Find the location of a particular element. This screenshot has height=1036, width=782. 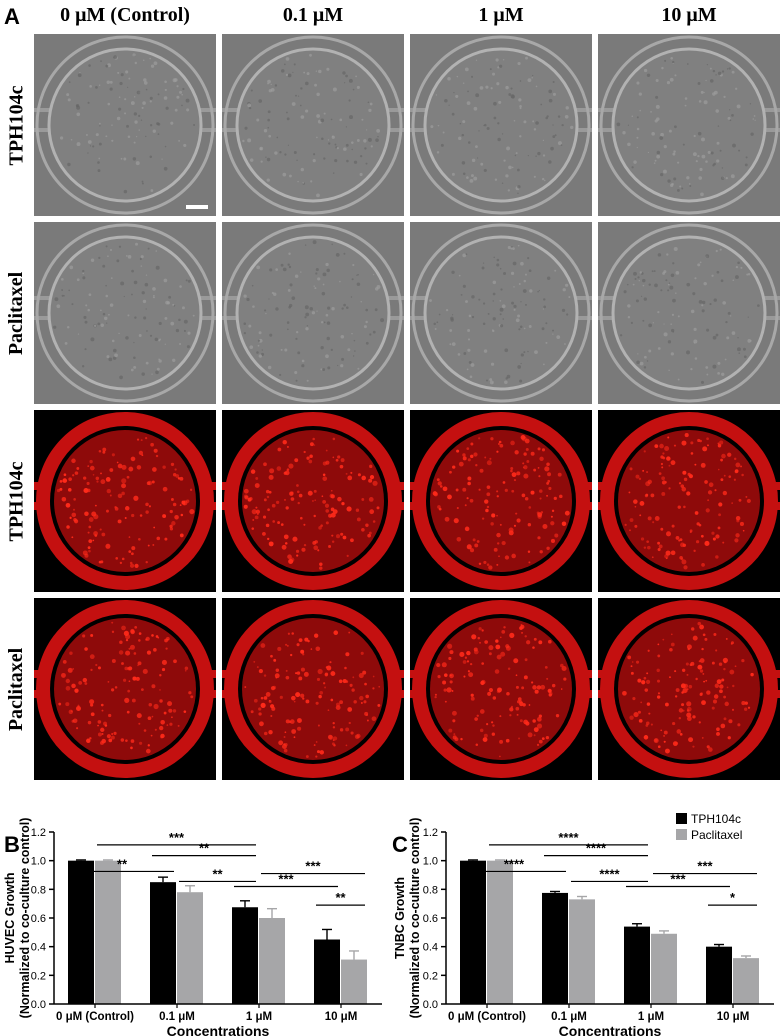

significance-label: * is located at coordinates (733, 897).